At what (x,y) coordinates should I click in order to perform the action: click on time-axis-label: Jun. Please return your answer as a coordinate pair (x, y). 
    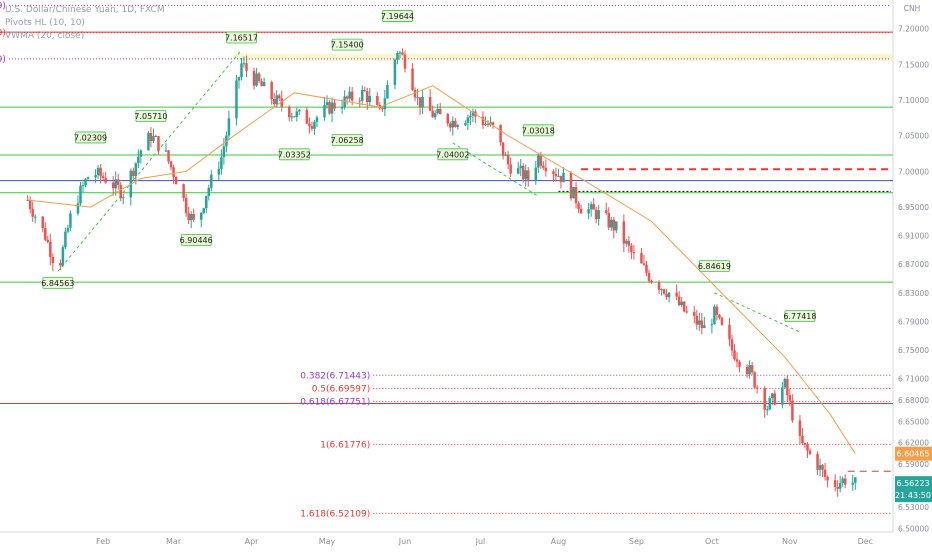
    Looking at the image, I should click on (405, 541).